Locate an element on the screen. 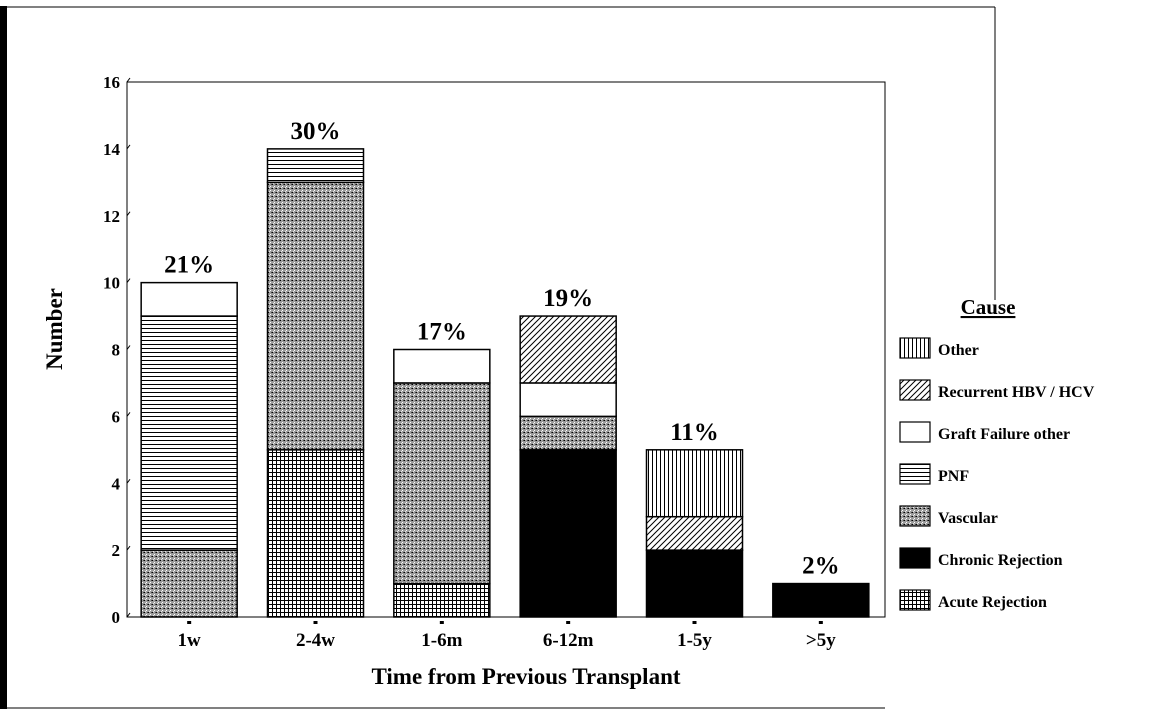 This screenshot has height=715, width=1156. x-tick-label: 6-12m is located at coordinates (568, 640).